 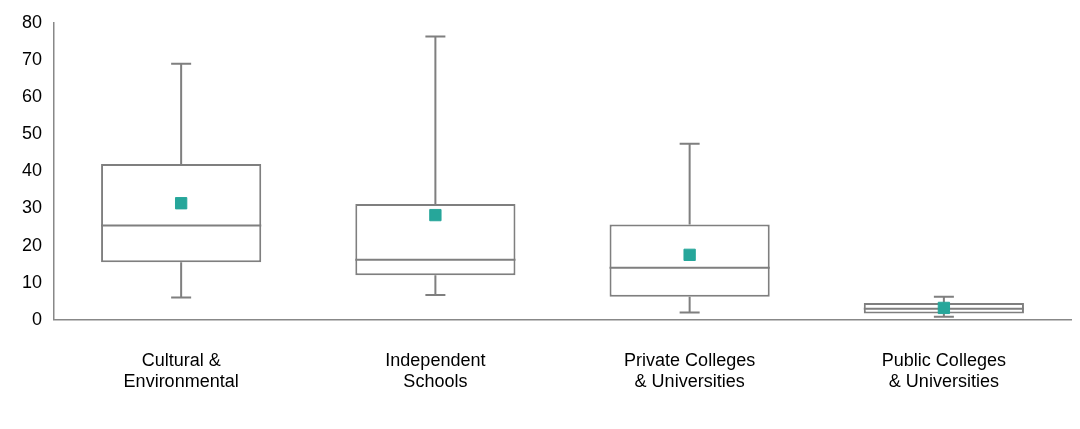 I want to click on x-tick-label: Cultural & Environmental, so click(x=181, y=370).